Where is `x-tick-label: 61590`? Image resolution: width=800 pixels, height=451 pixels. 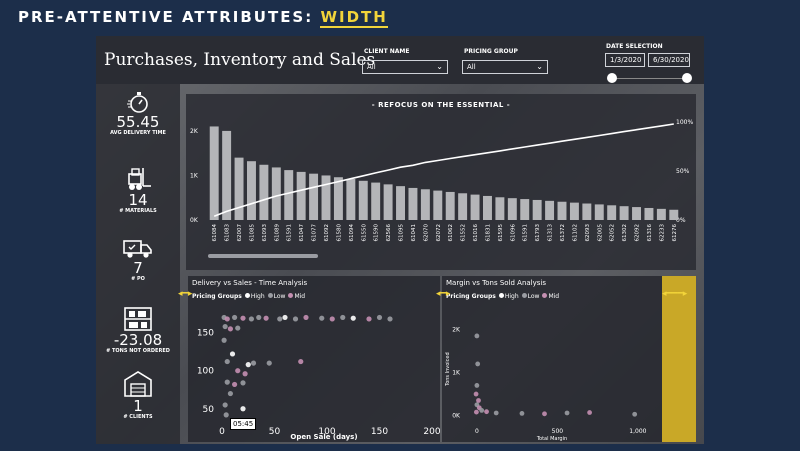 x-tick-label: 61590 is located at coordinates (377, 233).